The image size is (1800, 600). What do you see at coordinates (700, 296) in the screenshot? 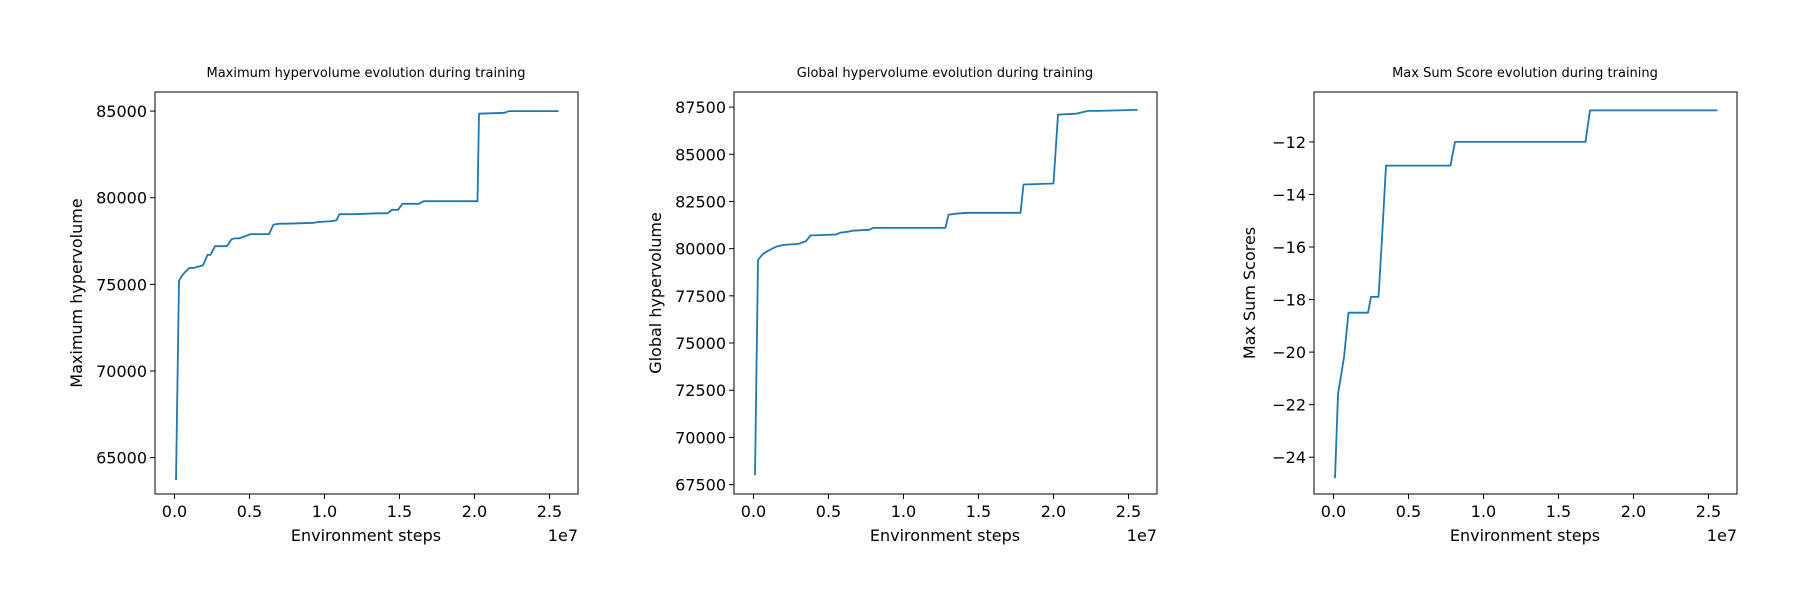
I see `y-tick-label: 77500` at bounding box center [700, 296].